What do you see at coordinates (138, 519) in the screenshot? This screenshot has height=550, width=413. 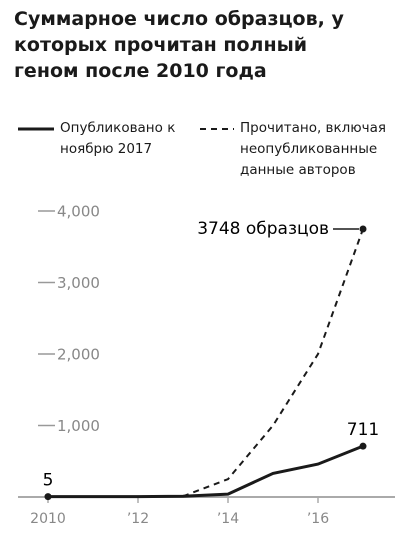 I see `x-tick-label: ’12` at bounding box center [138, 519].